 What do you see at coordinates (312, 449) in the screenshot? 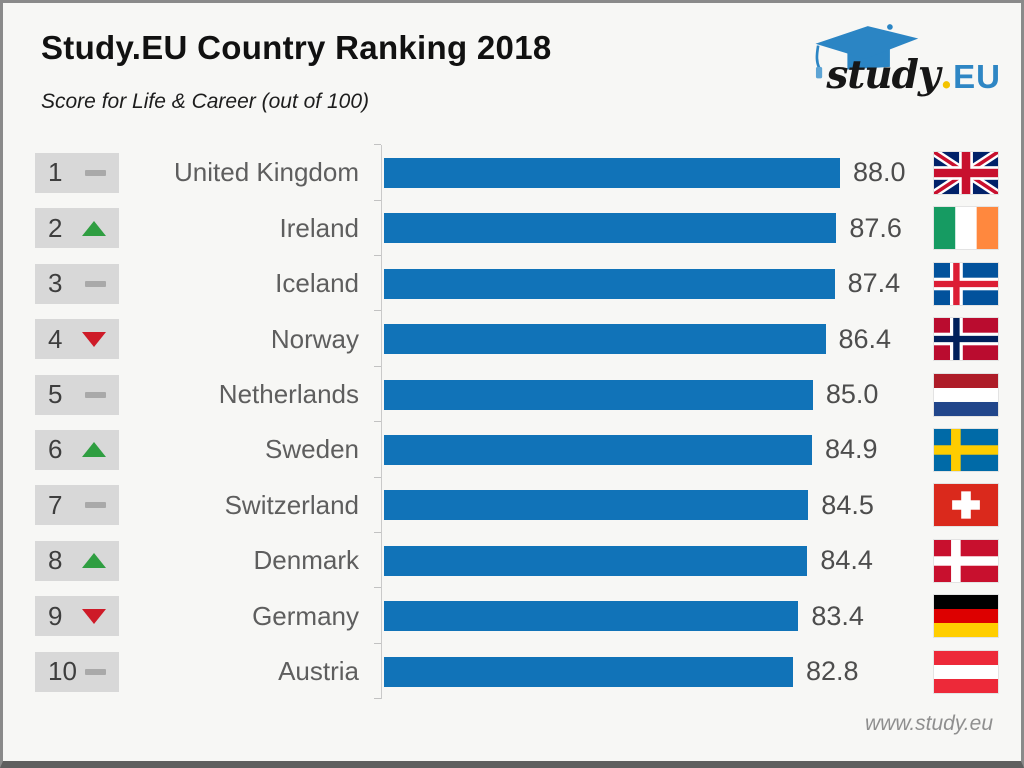
I see `country-label: Sweden` at bounding box center [312, 449].